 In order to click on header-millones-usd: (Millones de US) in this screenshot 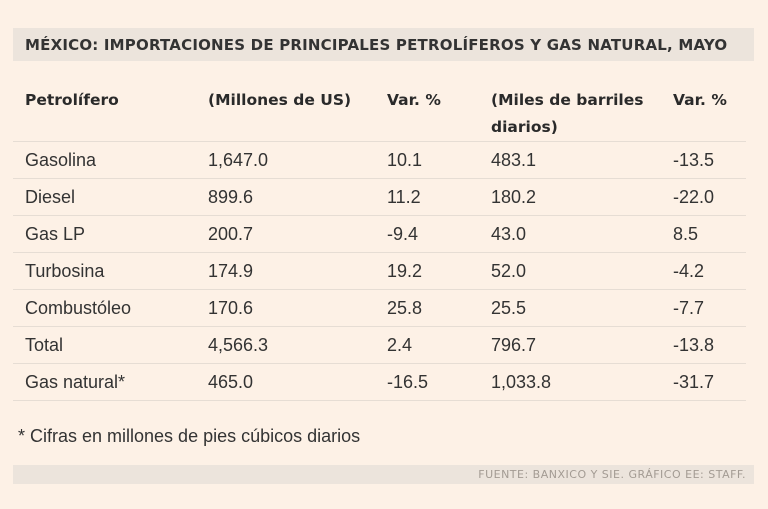, I will do `click(280, 100)`.